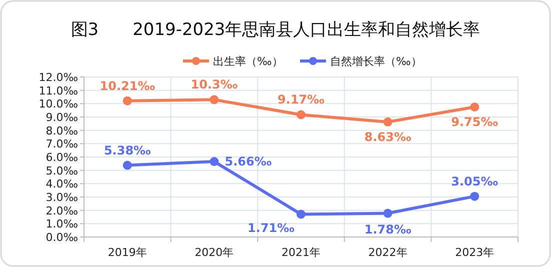 The width and height of the screenshot is (551, 267). I want to click on x-tick-label: 2021年, so click(301, 252).